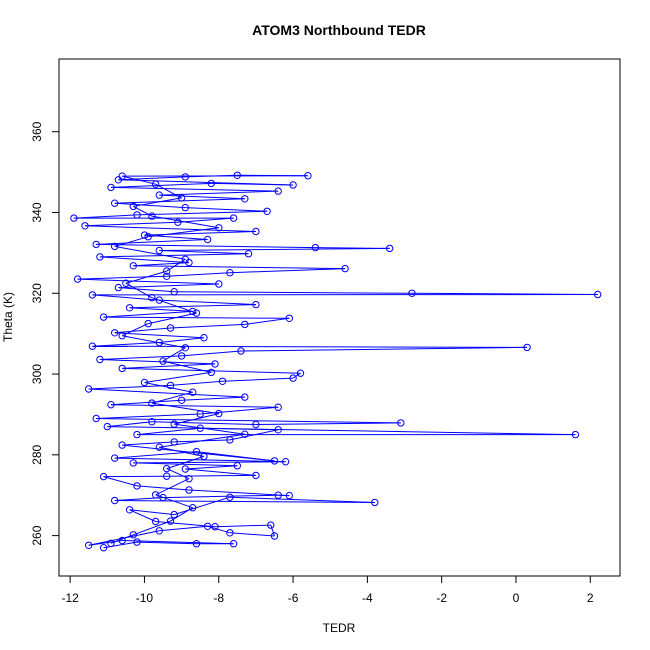  What do you see at coordinates (441, 598) in the screenshot?
I see `x-tick-label: -2` at bounding box center [441, 598].